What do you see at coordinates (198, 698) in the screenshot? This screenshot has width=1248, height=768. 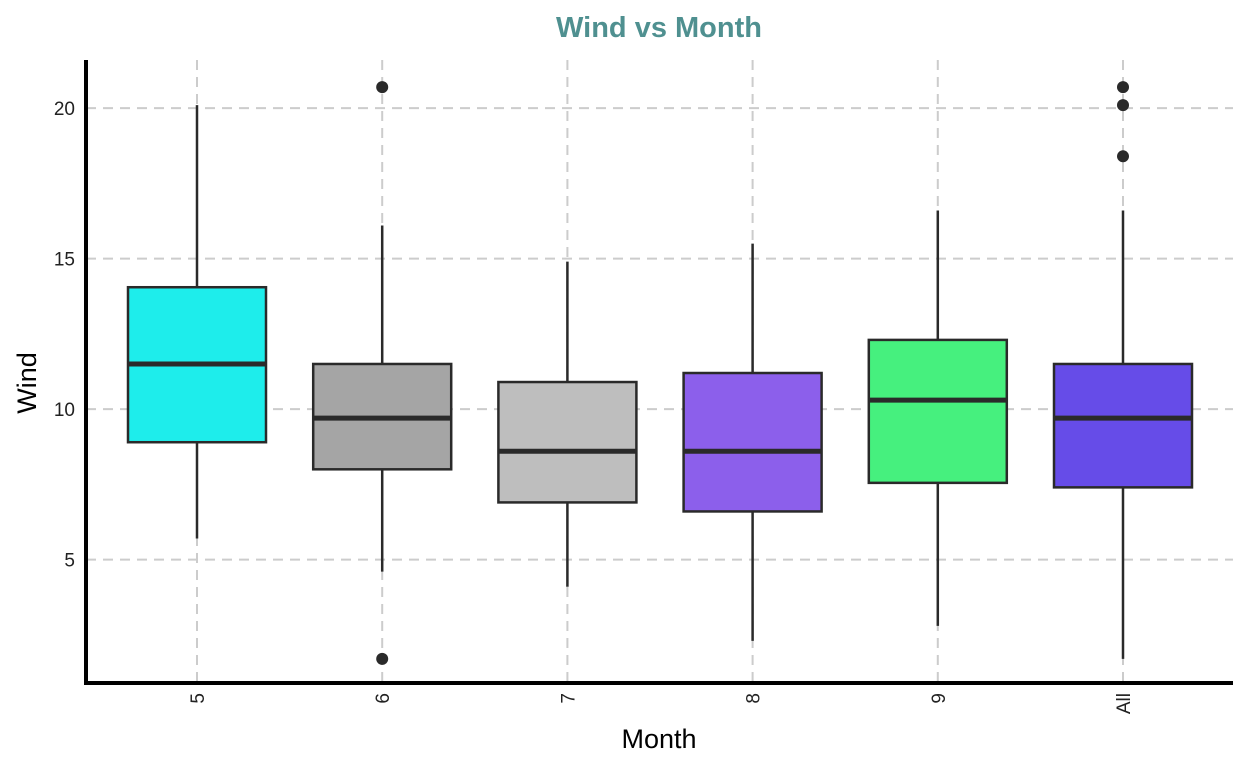 I see `x-tick-label: 5` at bounding box center [198, 698].